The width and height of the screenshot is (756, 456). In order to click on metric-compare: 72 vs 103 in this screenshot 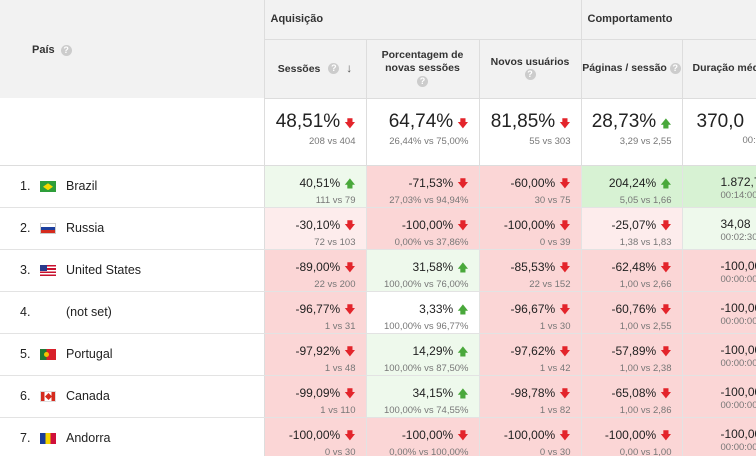, I will do `click(335, 242)`.